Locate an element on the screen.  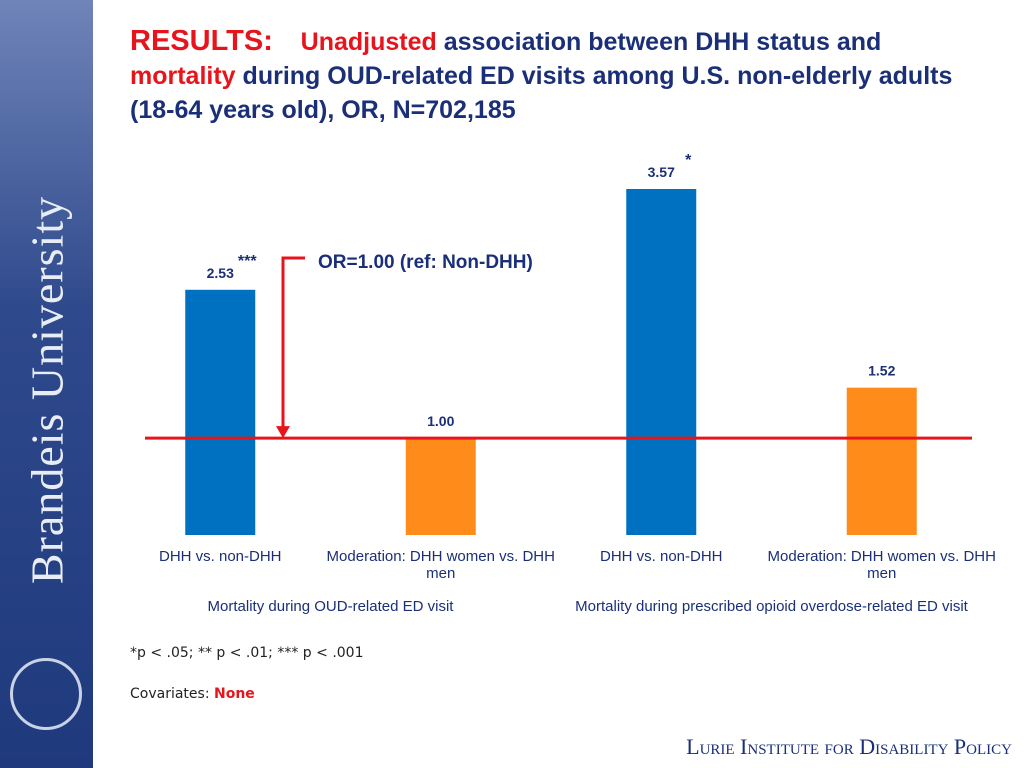
seal is located at coordinates (46, 694).